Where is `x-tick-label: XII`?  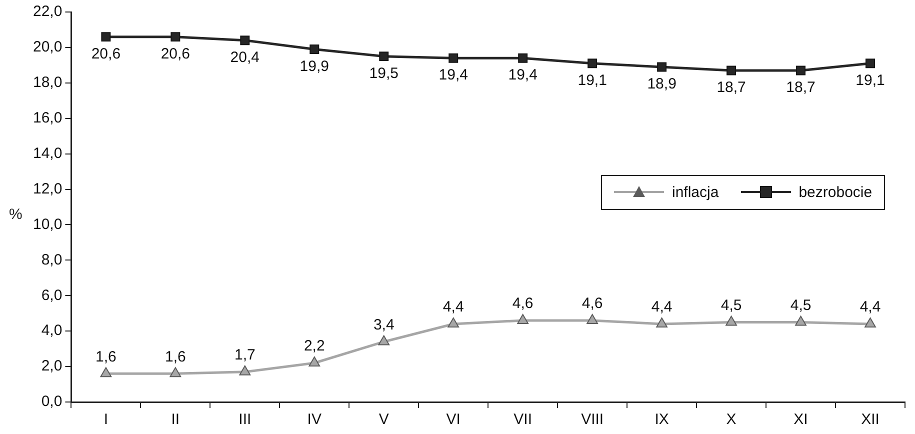
x-tick-label: XII is located at coordinates (870, 419).